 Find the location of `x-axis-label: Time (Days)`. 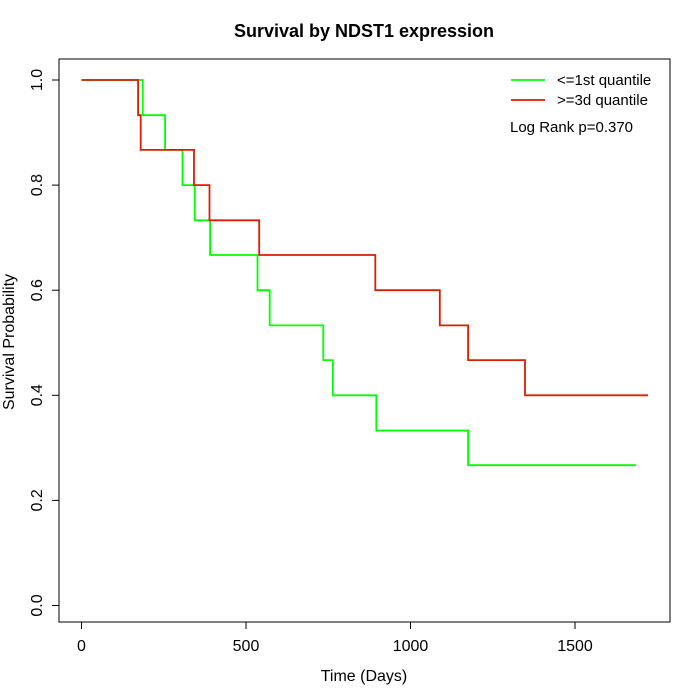

x-axis-label: Time (Days) is located at coordinates (364, 676).